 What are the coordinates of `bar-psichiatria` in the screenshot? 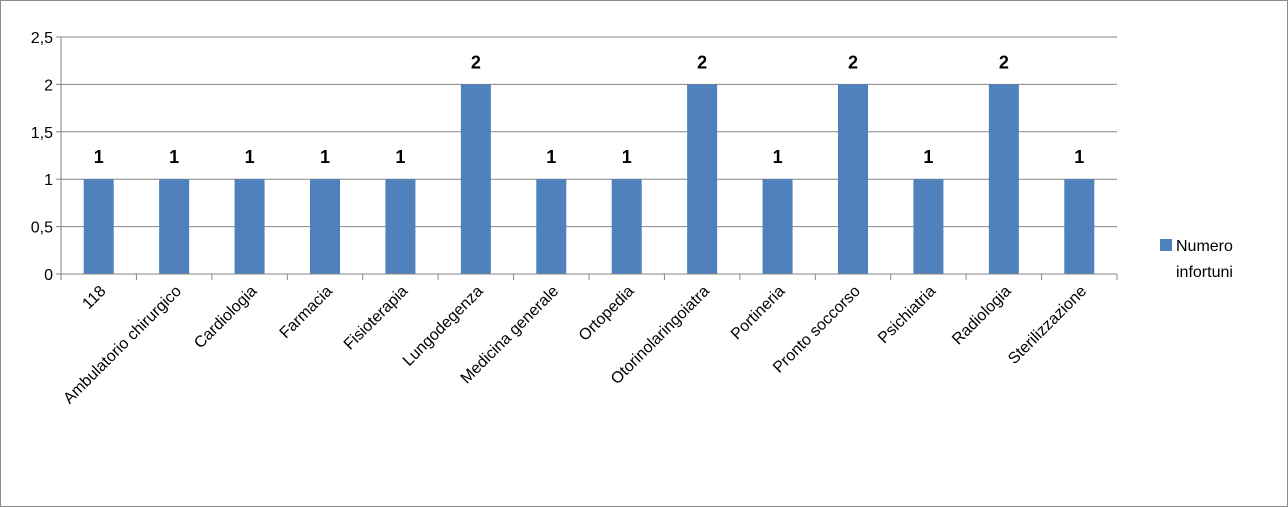 It's located at (928, 226).